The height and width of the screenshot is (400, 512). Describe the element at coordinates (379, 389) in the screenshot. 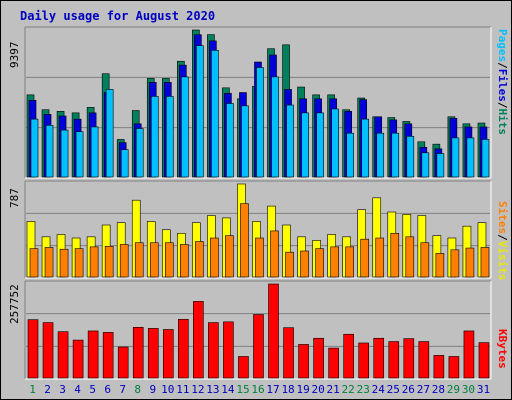

I see `day-tick-label: 24` at that location.